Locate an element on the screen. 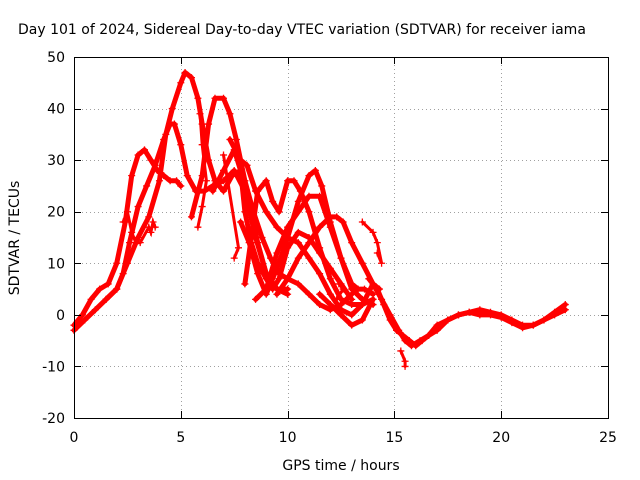 This screenshot has height=480, width=640. y-axis-label: SDTVAR / TECUs is located at coordinates (15, 238).